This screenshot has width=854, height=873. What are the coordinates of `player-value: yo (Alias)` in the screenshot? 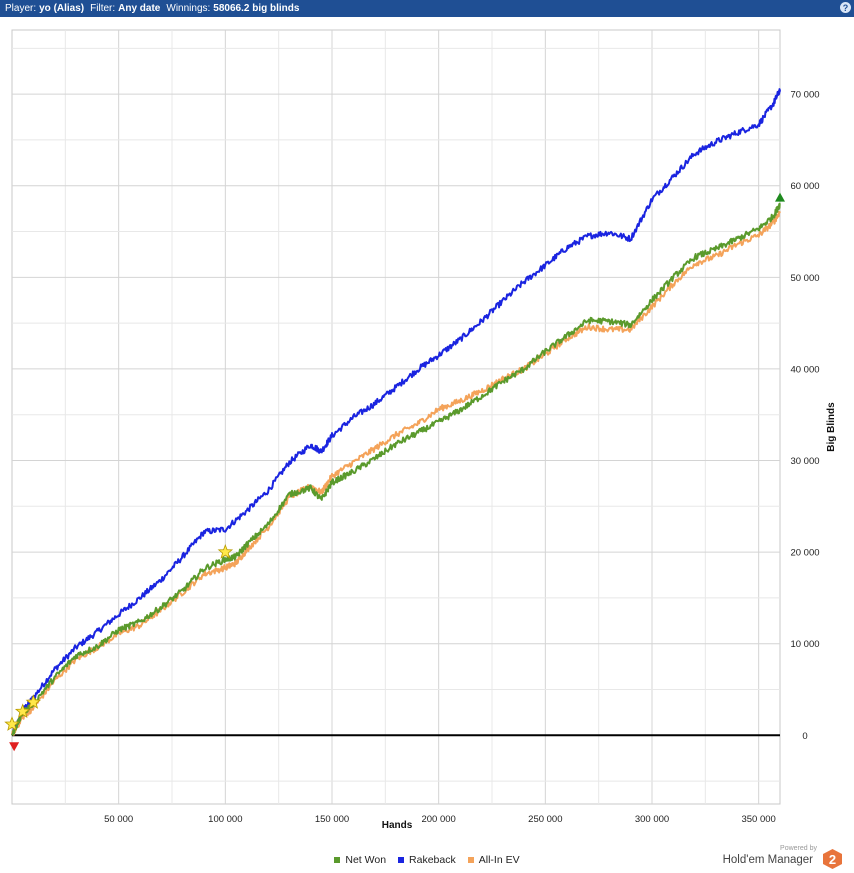 It's located at (62, 8).